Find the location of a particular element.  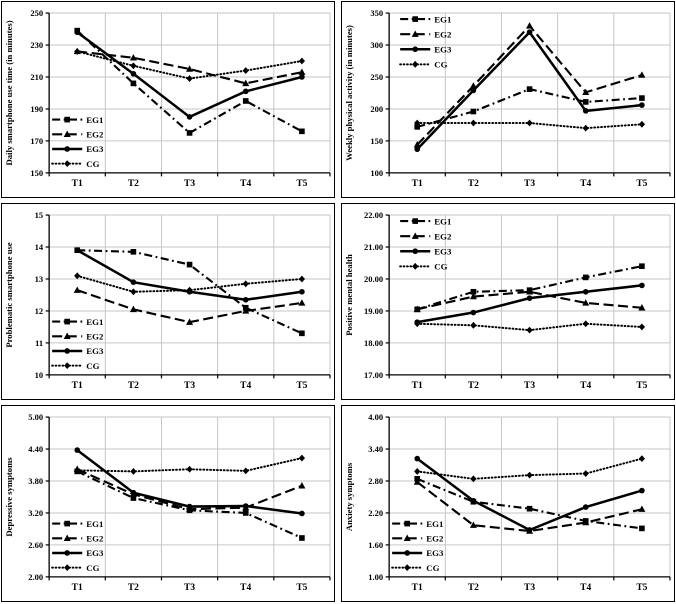

x-tick-label: T2 is located at coordinates (133, 588).